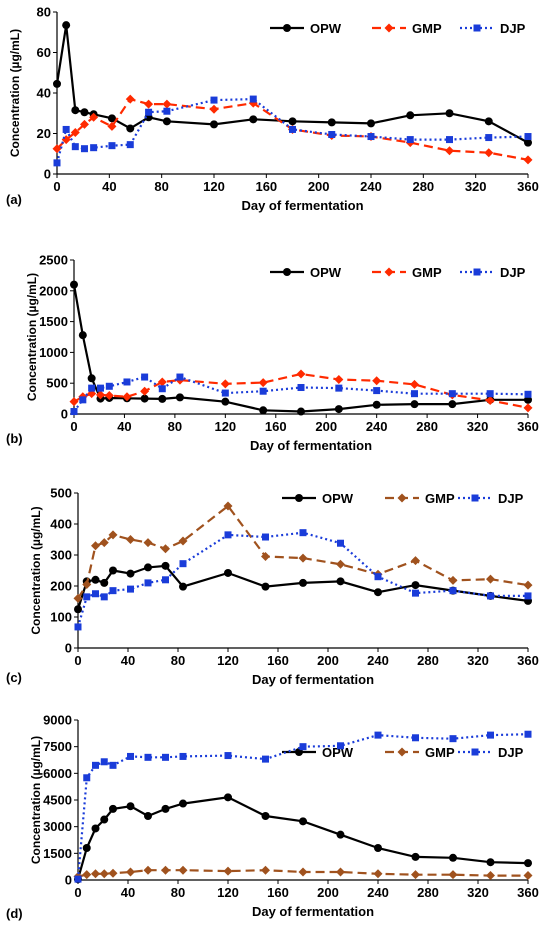 Image resolution: width=550 pixels, height=940 pixels. I want to click on y-tick-label: 40, so click(44, 93).